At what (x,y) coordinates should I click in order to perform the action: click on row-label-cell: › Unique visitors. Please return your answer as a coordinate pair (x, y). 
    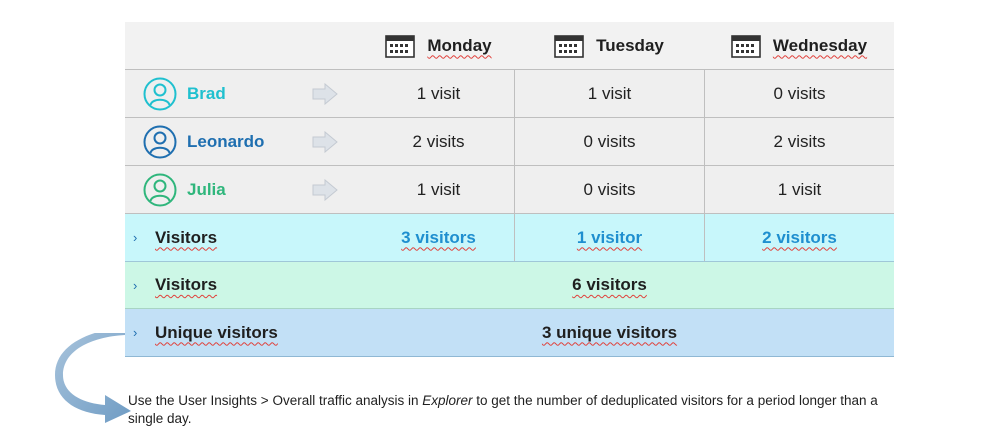
    Looking at the image, I should click on (244, 332).